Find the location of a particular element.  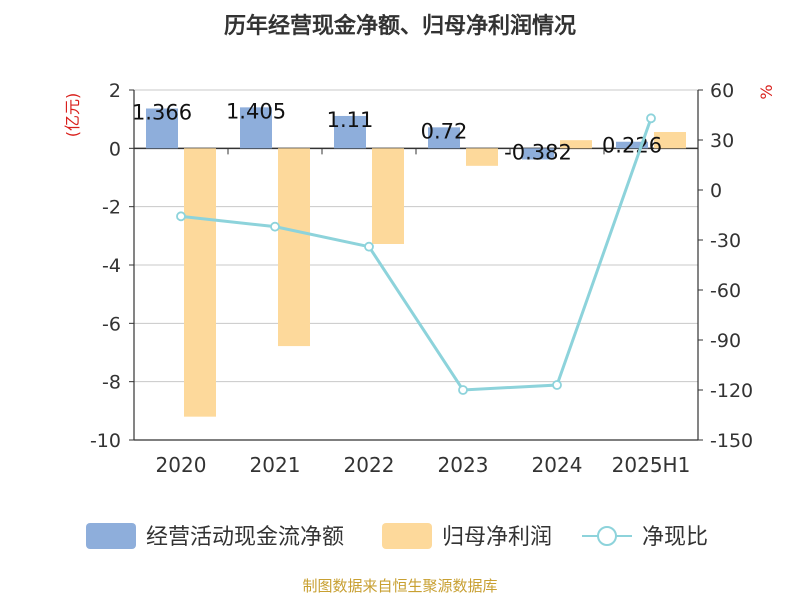

source-note: 制图数据来自恒生聚源数据库 is located at coordinates (399, 586).